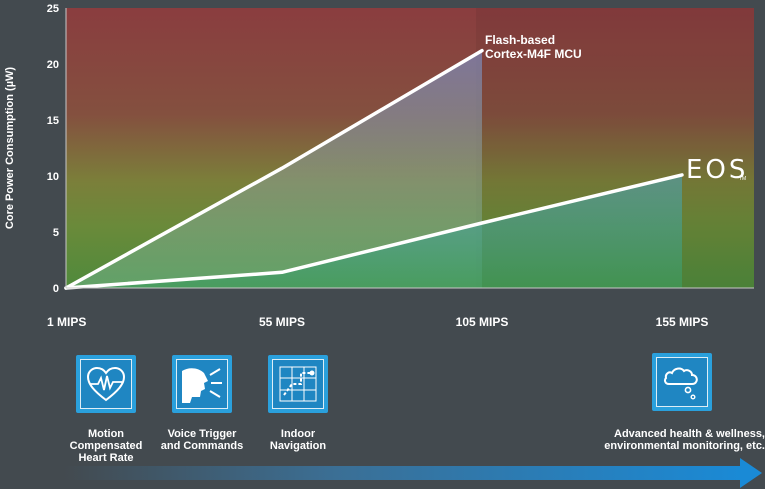 Image resolution: width=765 pixels, height=489 pixels. I want to click on indoor-navigation-icon, so click(298, 384).